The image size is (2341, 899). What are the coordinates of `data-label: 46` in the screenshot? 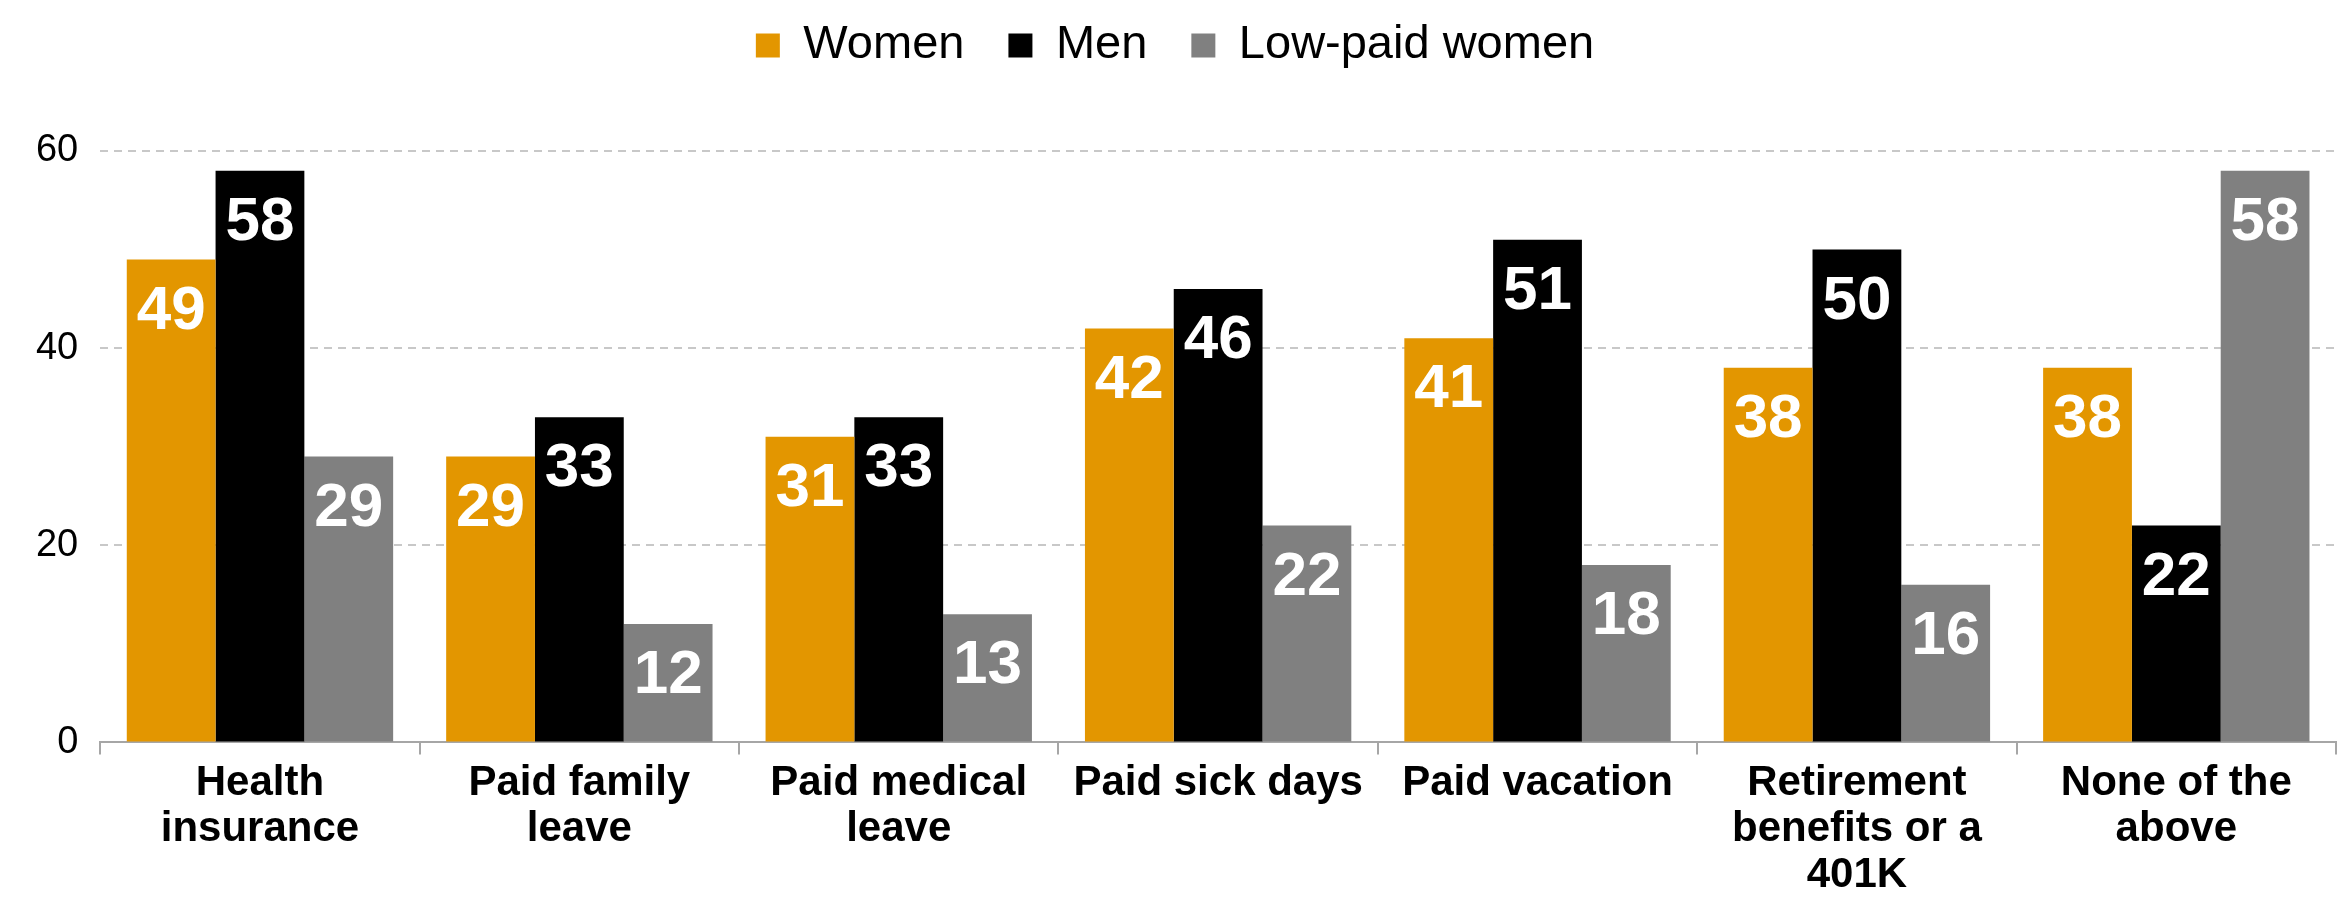 It's located at (1218, 337).